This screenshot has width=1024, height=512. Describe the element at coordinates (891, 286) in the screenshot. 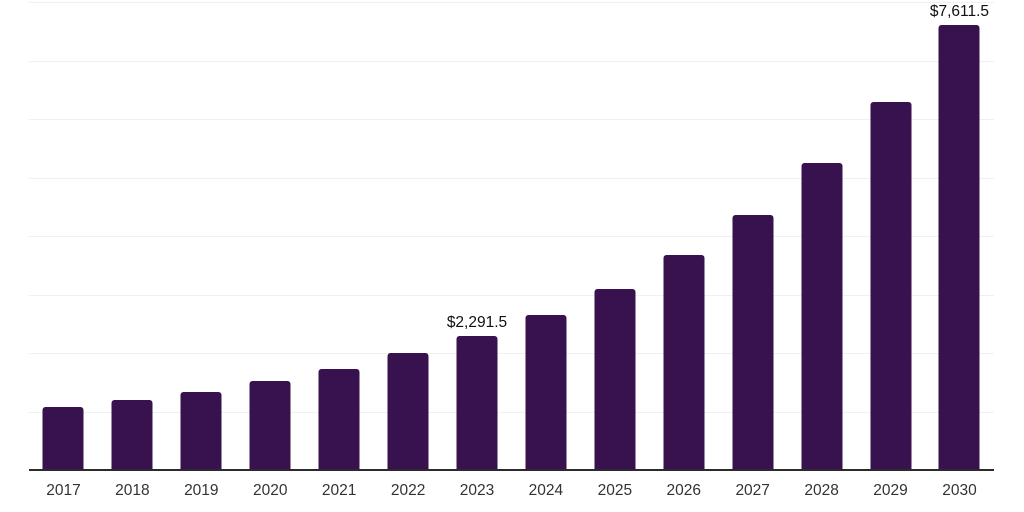

I see `bar-2029` at that location.